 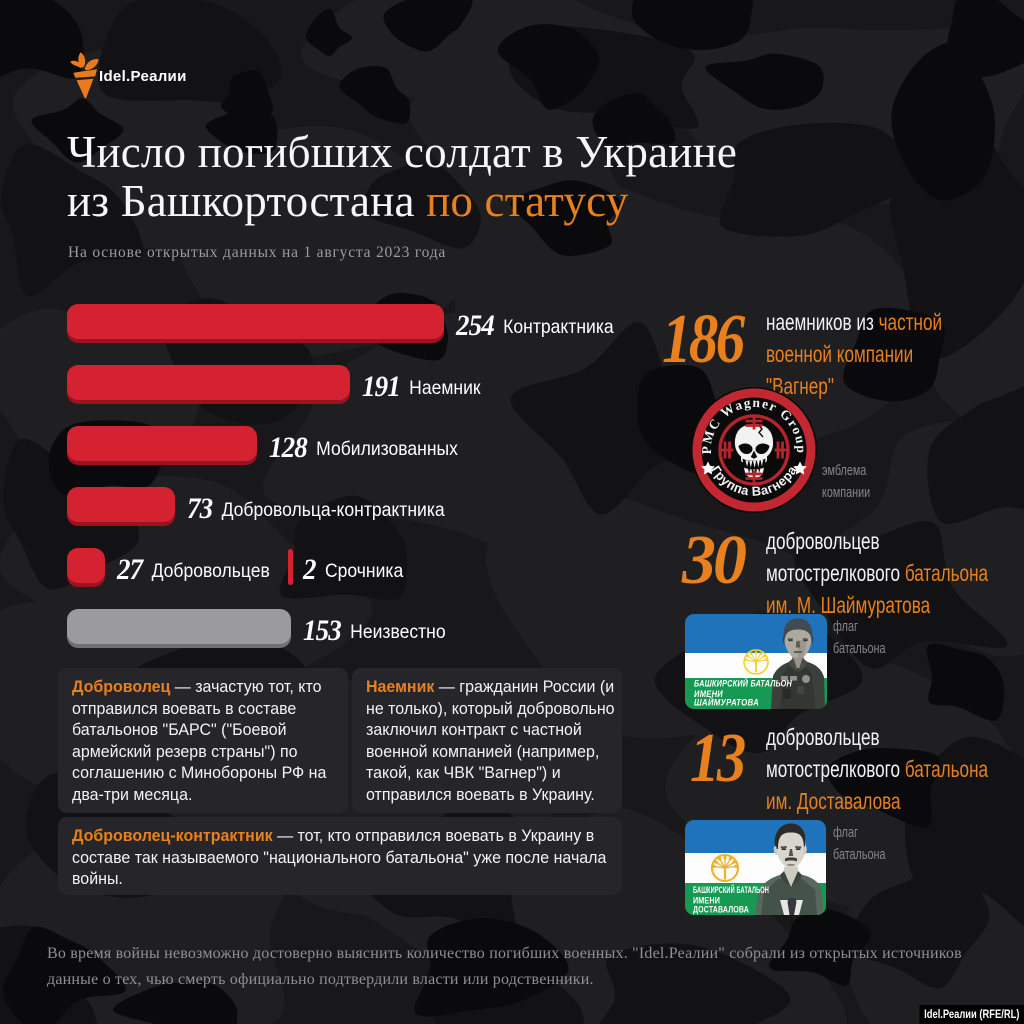 What do you see at coordinates (726, 702) in the screenshot?
I see `svg-text: ШАЙМУРАТОВА` at bounding box center [726, 702].